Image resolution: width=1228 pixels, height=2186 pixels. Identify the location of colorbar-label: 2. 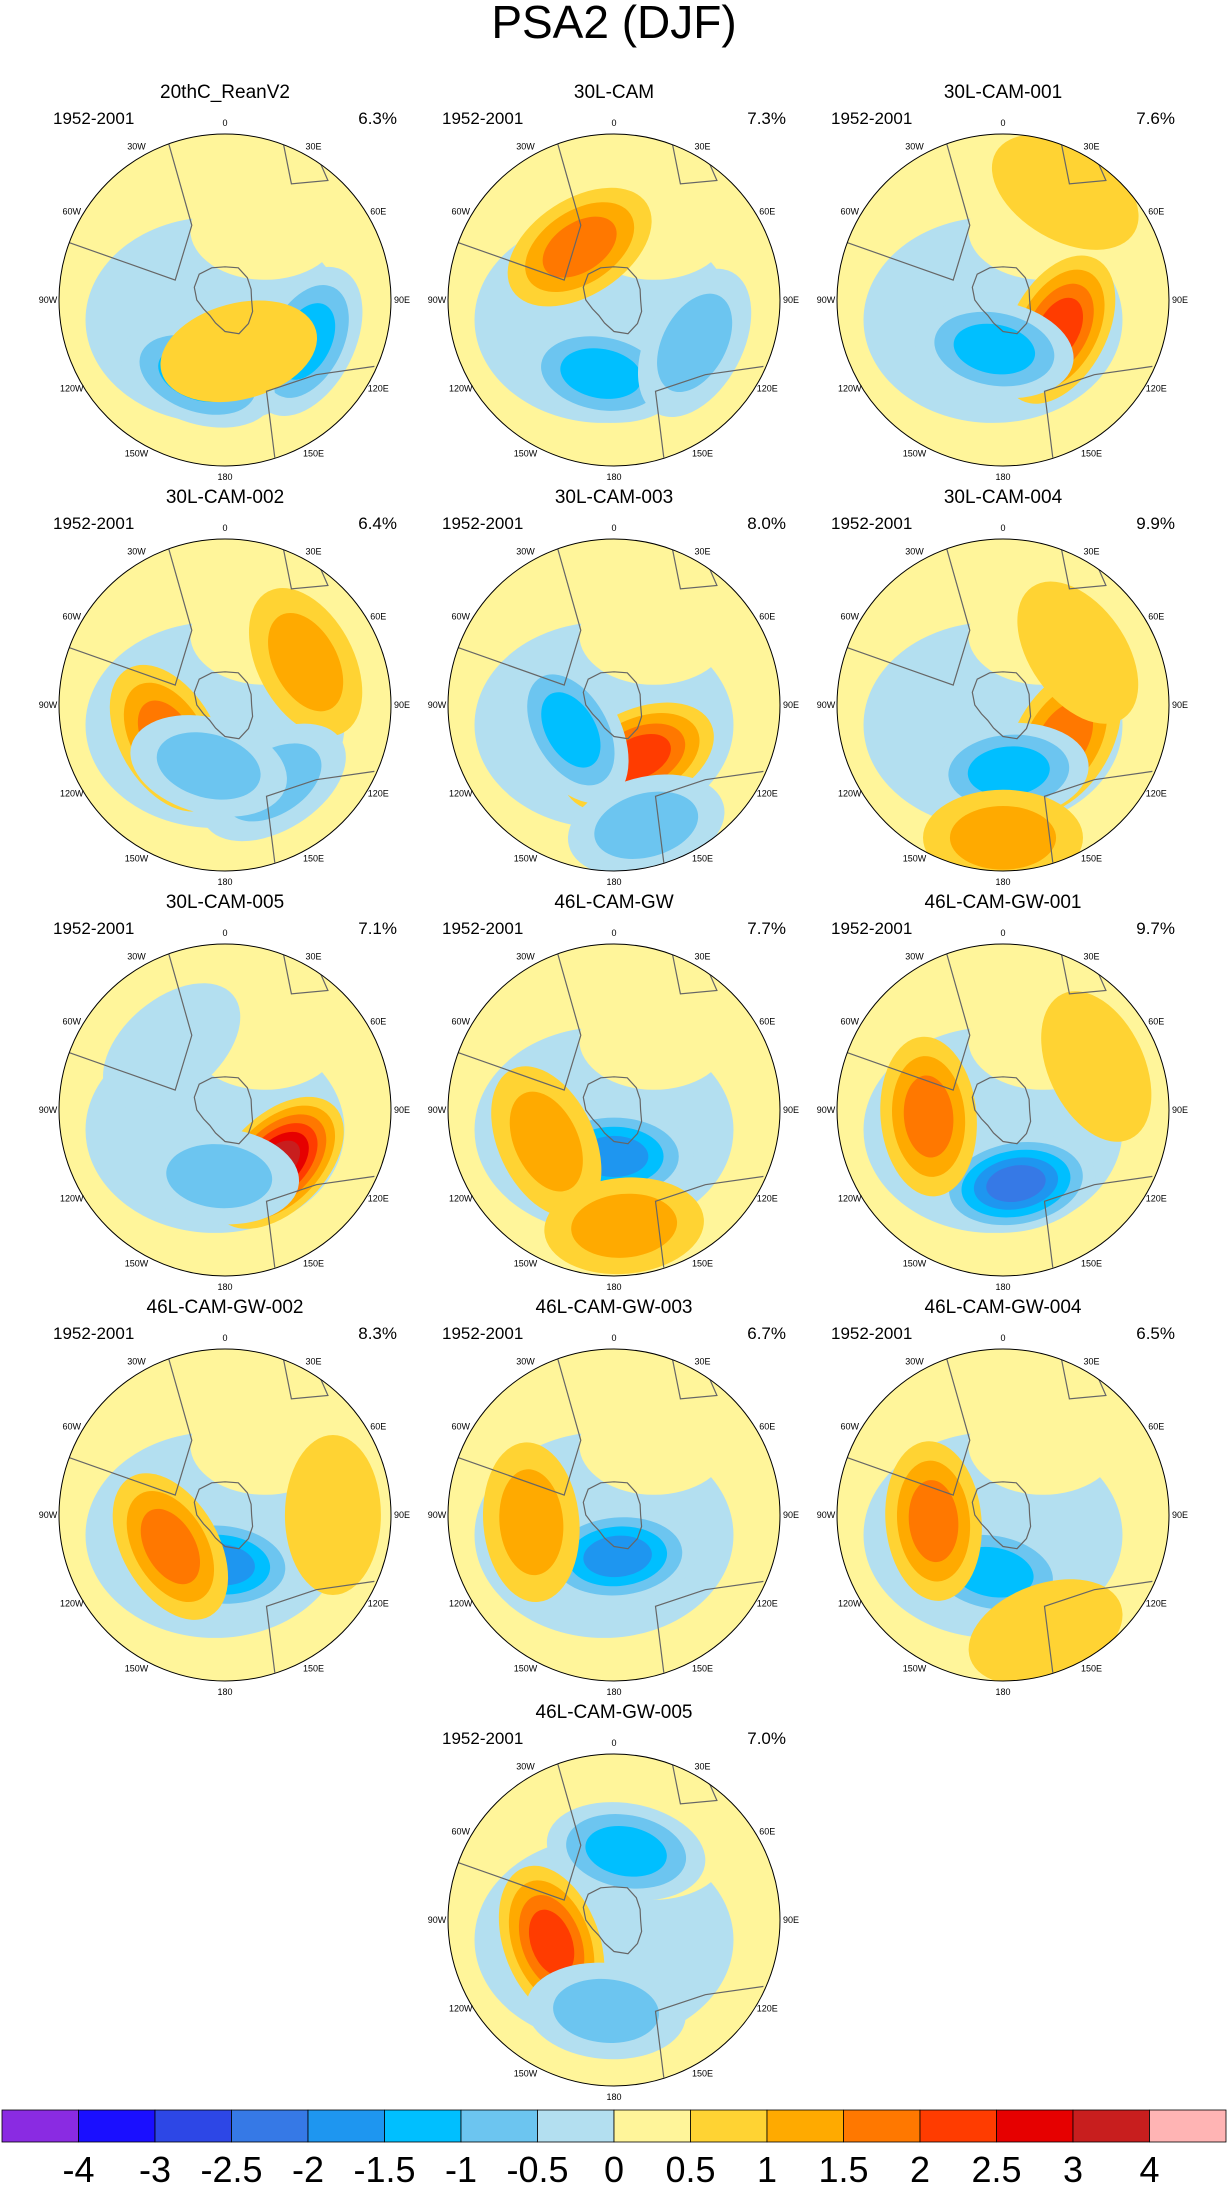
(920, 2167).